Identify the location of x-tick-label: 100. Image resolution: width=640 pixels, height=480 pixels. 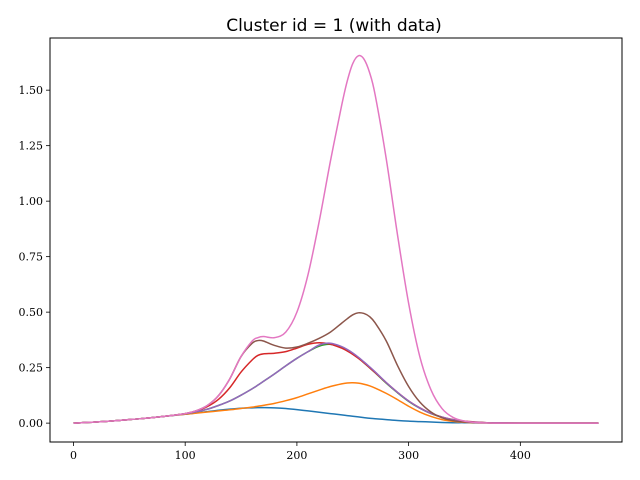
(185, 455).